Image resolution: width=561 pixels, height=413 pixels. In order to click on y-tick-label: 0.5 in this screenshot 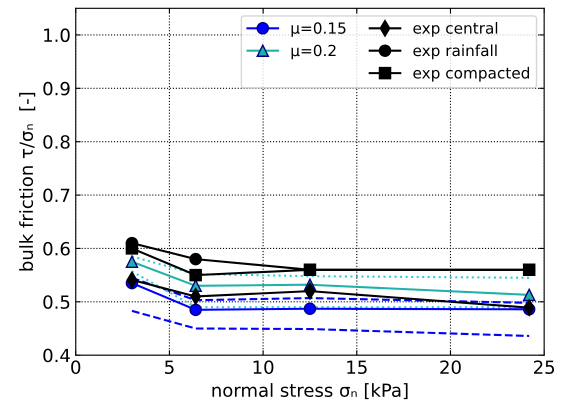, I will do `click(56, 302)`.